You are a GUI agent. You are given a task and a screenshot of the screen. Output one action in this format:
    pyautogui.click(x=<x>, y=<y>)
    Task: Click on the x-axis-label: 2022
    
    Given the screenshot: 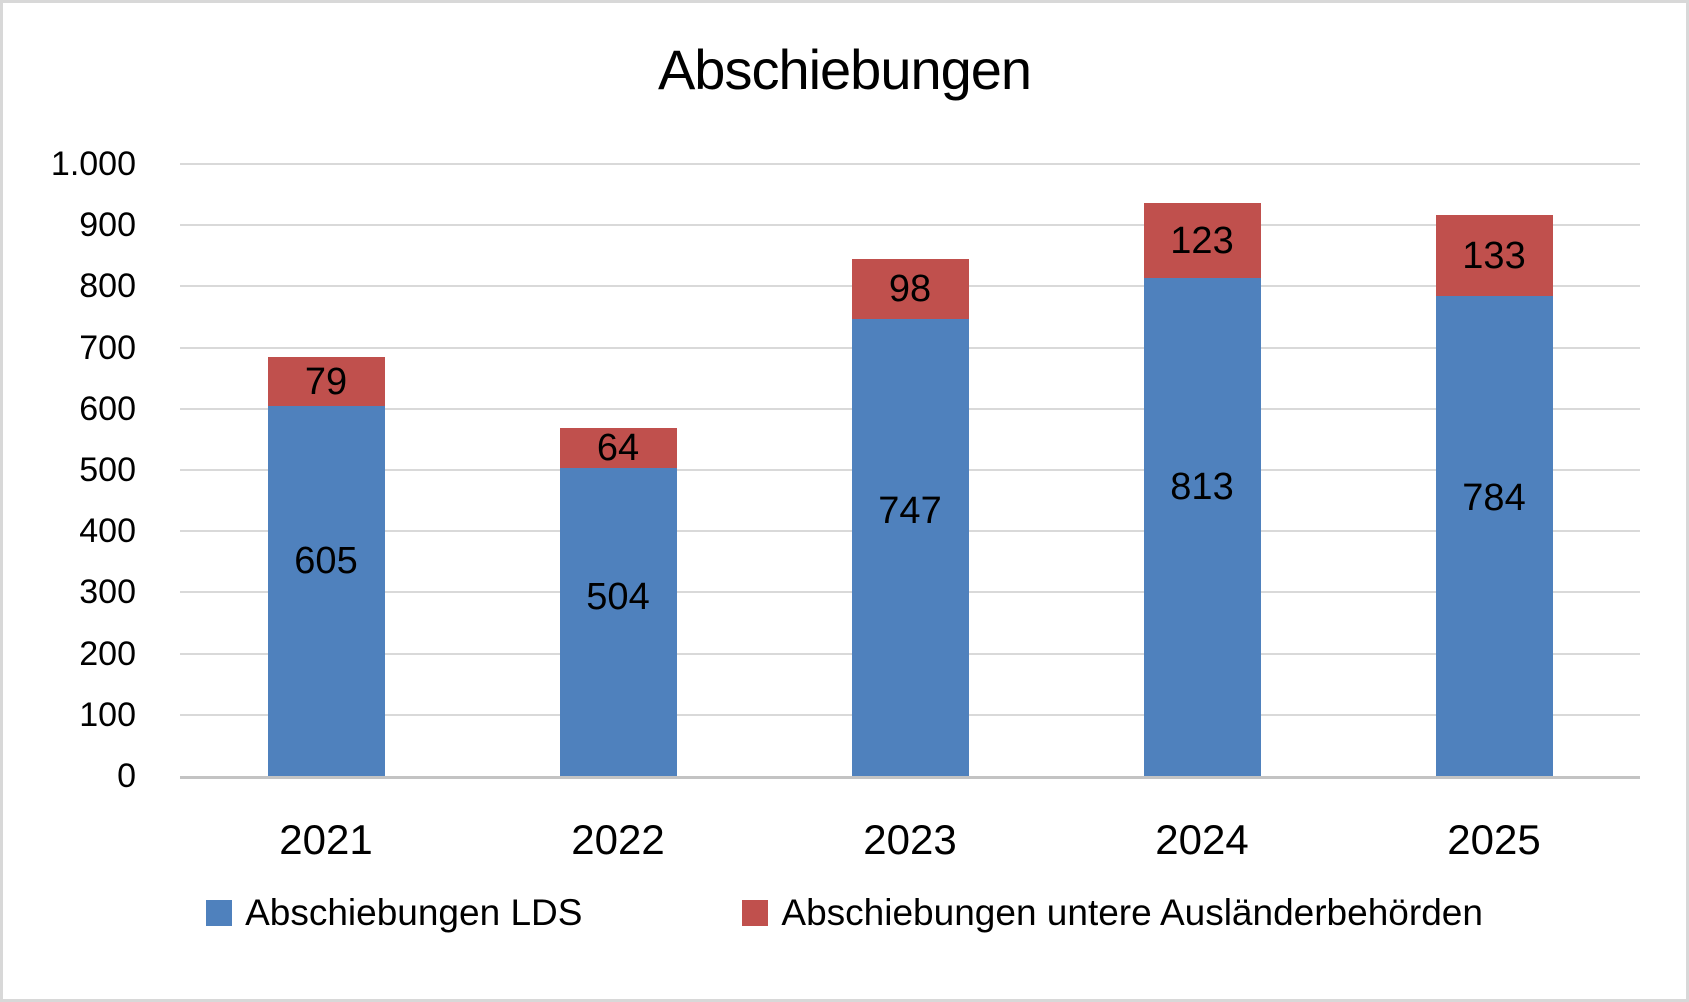 What is the action you would take?
    pyautogui.click(x=618, y=839)
    